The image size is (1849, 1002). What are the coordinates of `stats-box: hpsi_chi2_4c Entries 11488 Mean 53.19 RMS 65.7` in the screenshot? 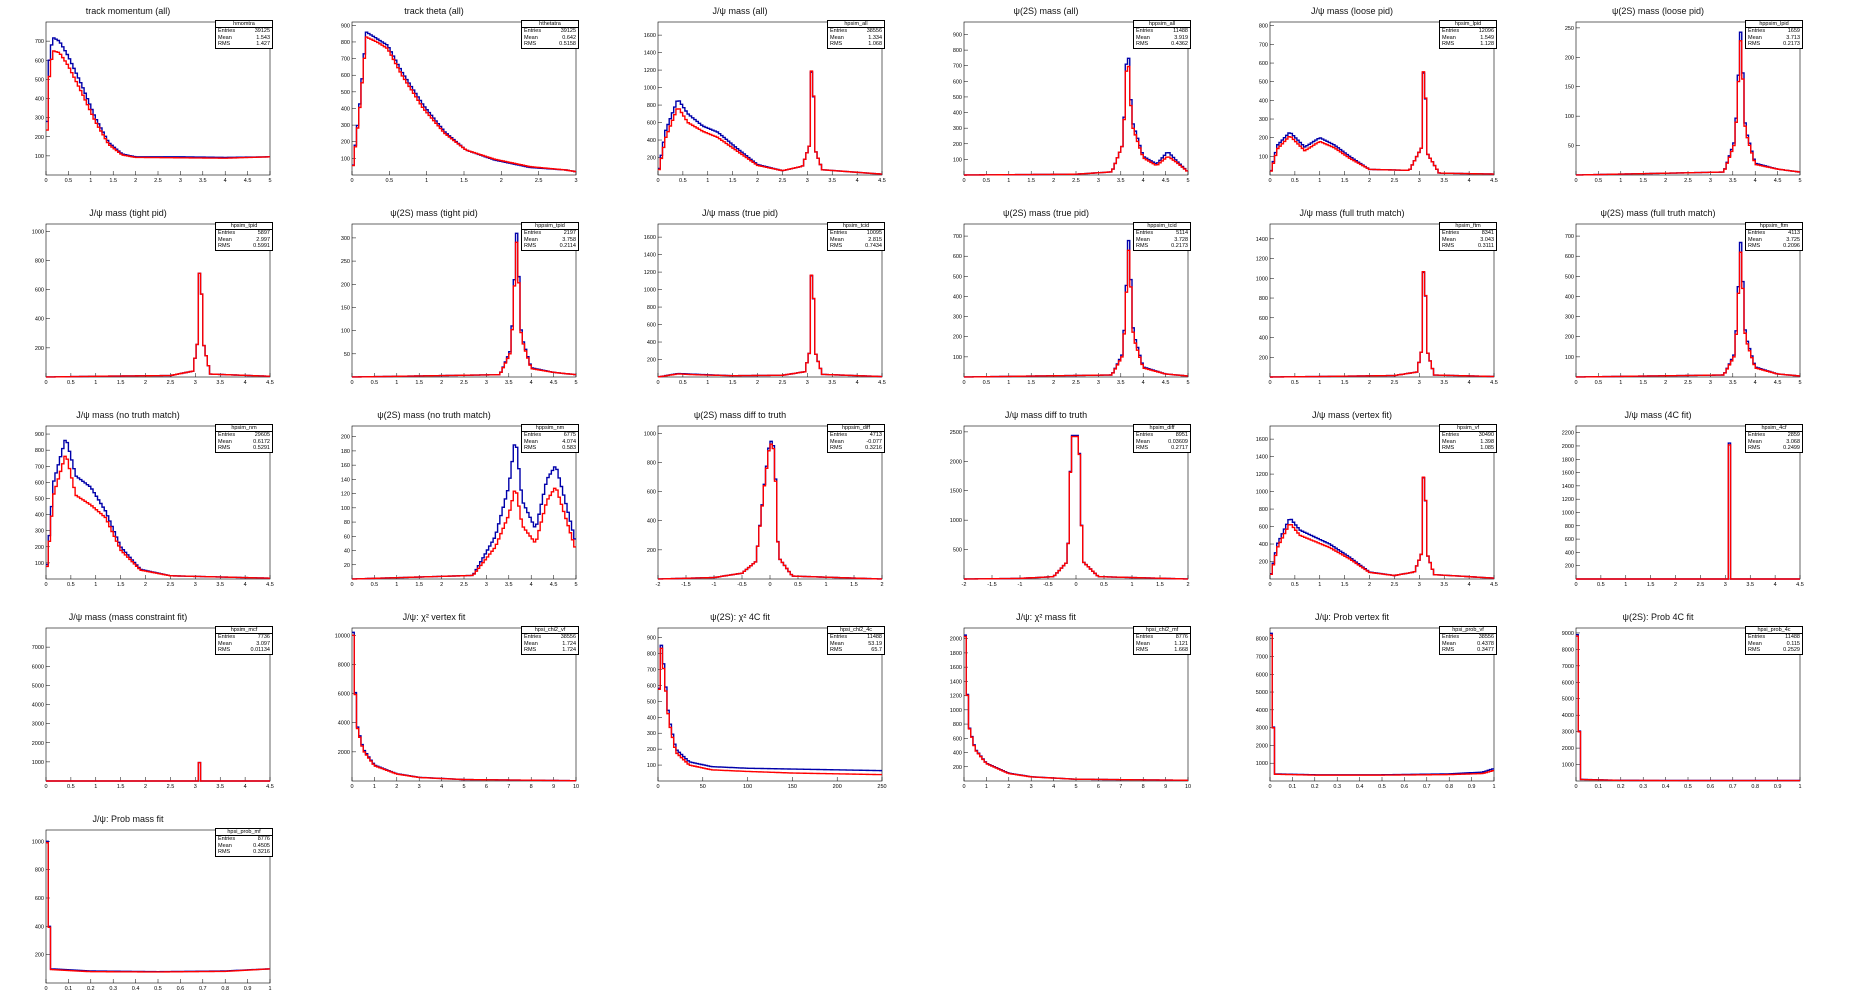 It's located at (856, 640).